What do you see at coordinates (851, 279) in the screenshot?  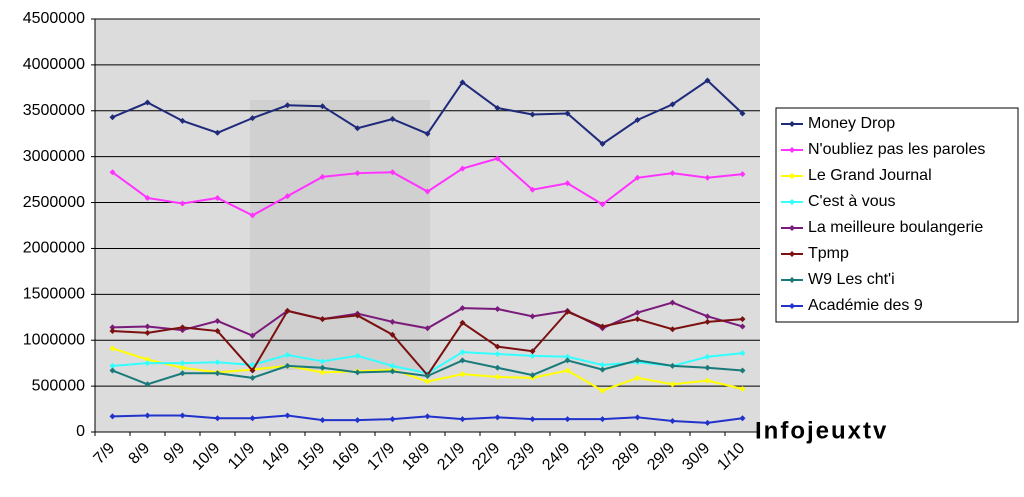 I see `legend-label: W9 Les cht'i` at bounding box center [851, 279].